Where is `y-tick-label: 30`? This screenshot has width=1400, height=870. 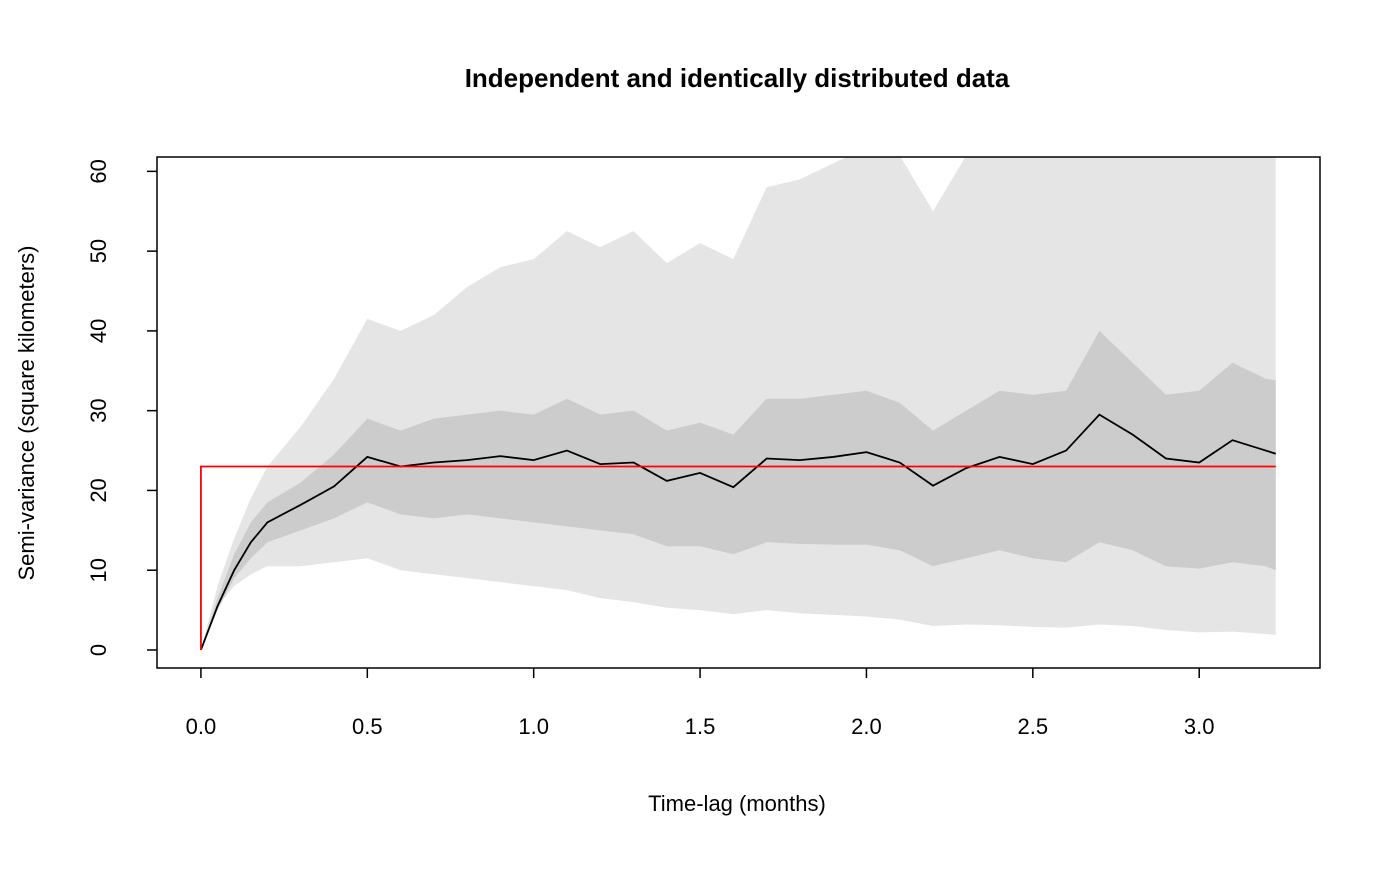 y-tick-label: 30 is located at coordinates (98, 410).